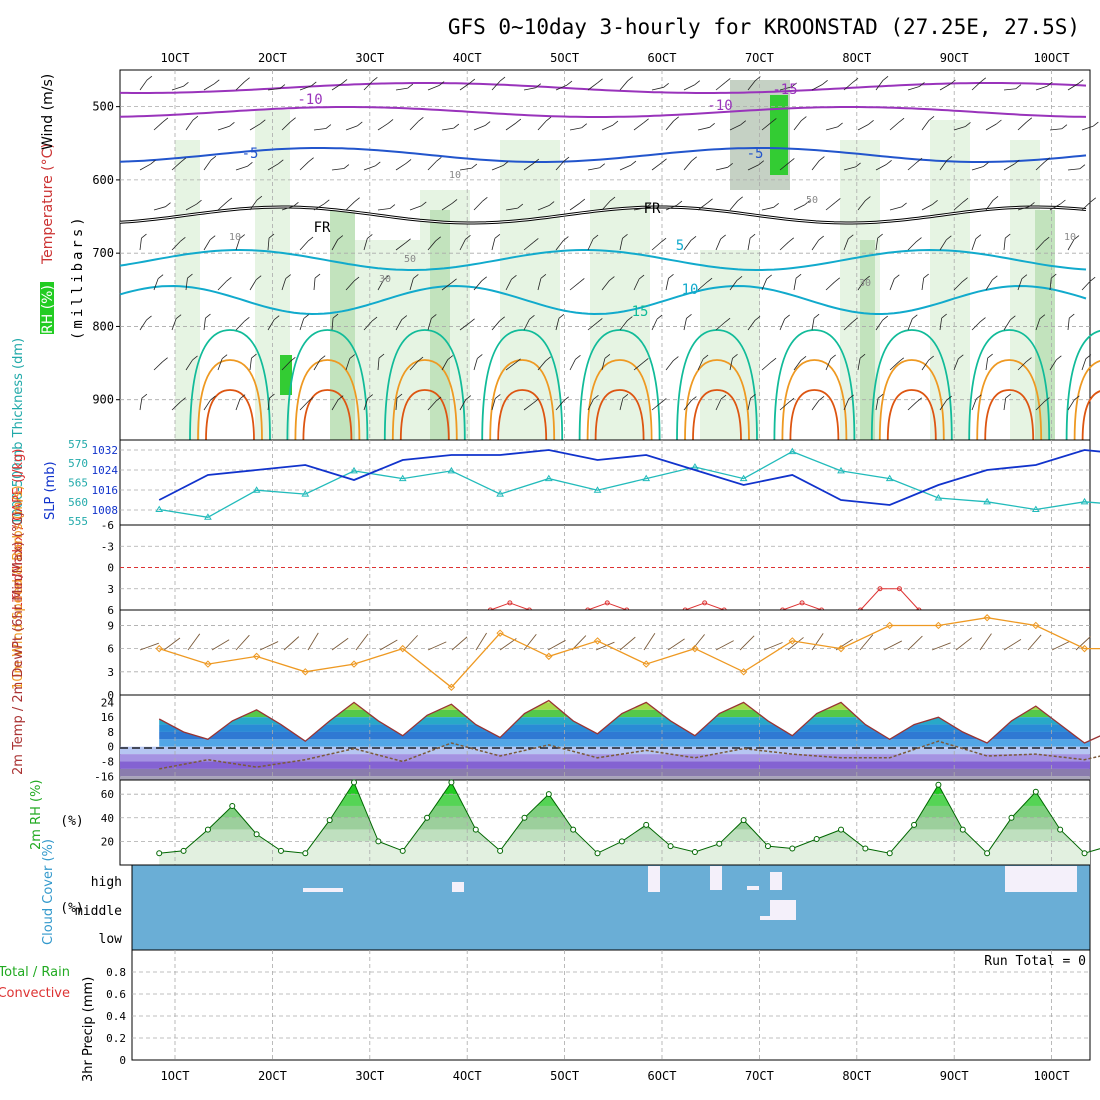 The image size is (1100, 1100). What do you see at coordinates (110, 649) in the screenshot?
I see `wind-tick: 6` at bounding box center [110, 649].